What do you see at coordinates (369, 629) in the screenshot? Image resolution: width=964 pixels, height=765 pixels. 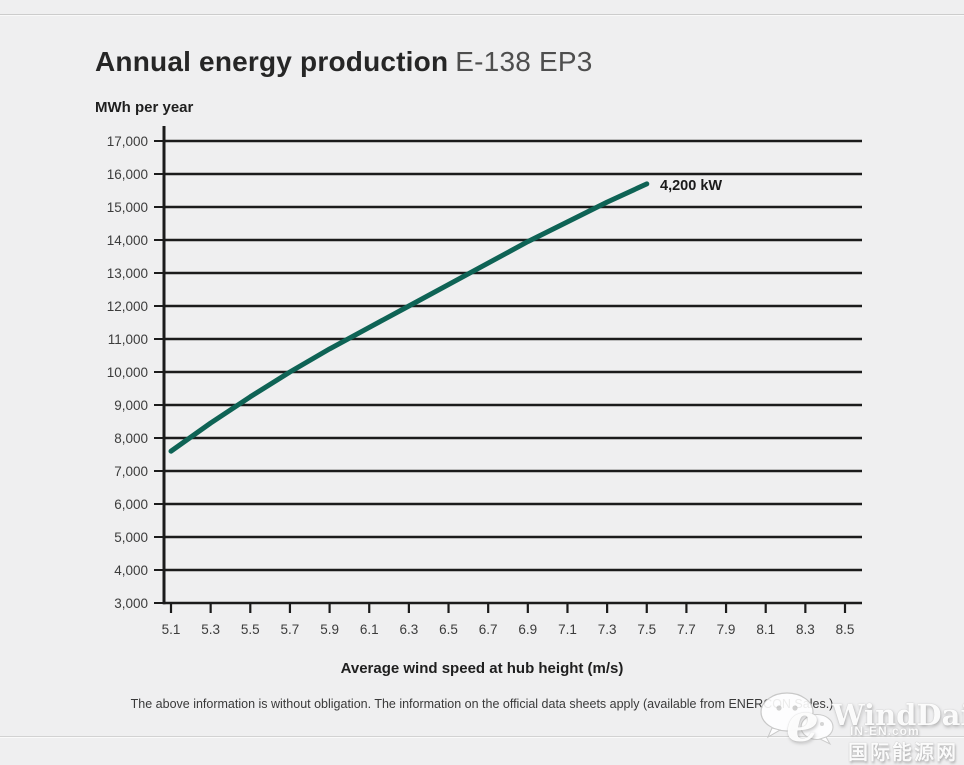 I see `x-tick-label: 6.1` at bounding box center [369, 629].